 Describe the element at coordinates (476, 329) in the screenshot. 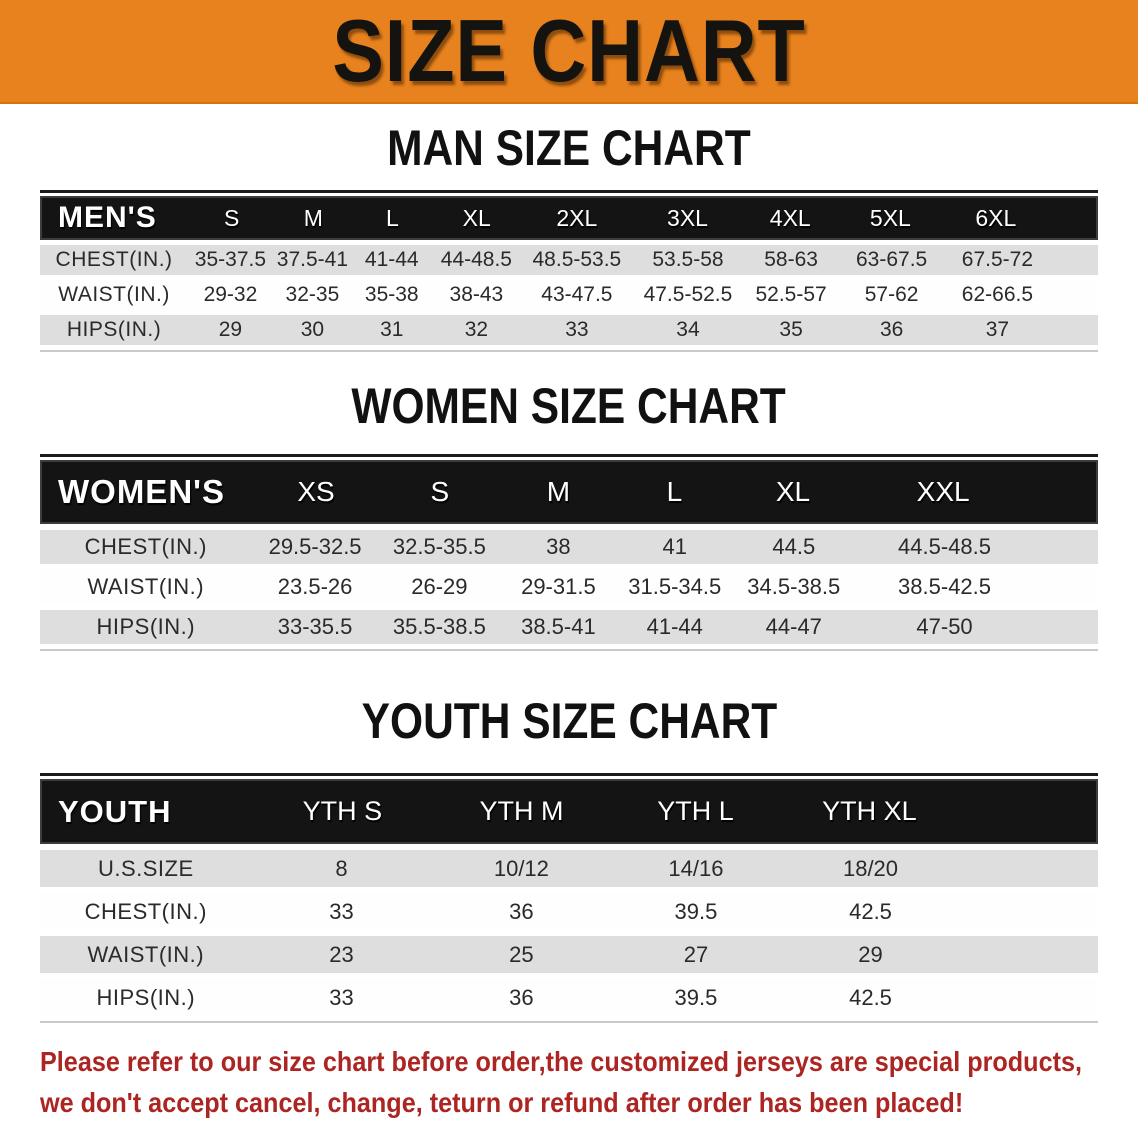

I see `size-value-cell: 32` at that location.